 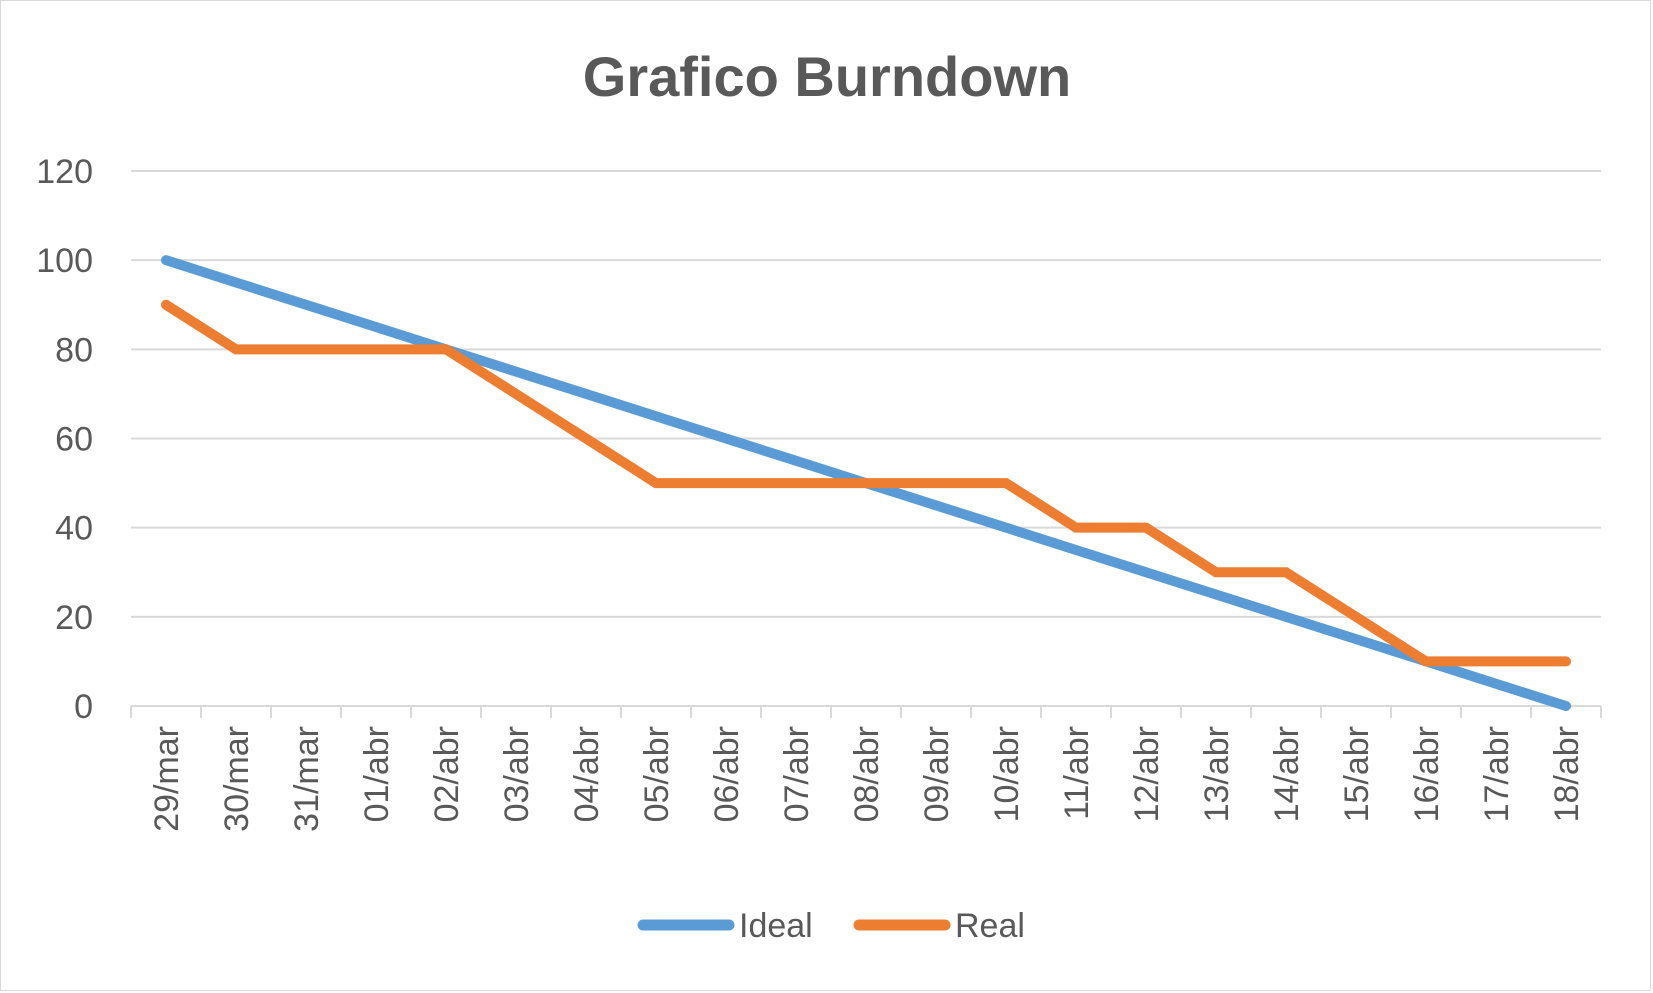 I want to click on x-tick-label: 13/abr, so click(x=1217, y=774).